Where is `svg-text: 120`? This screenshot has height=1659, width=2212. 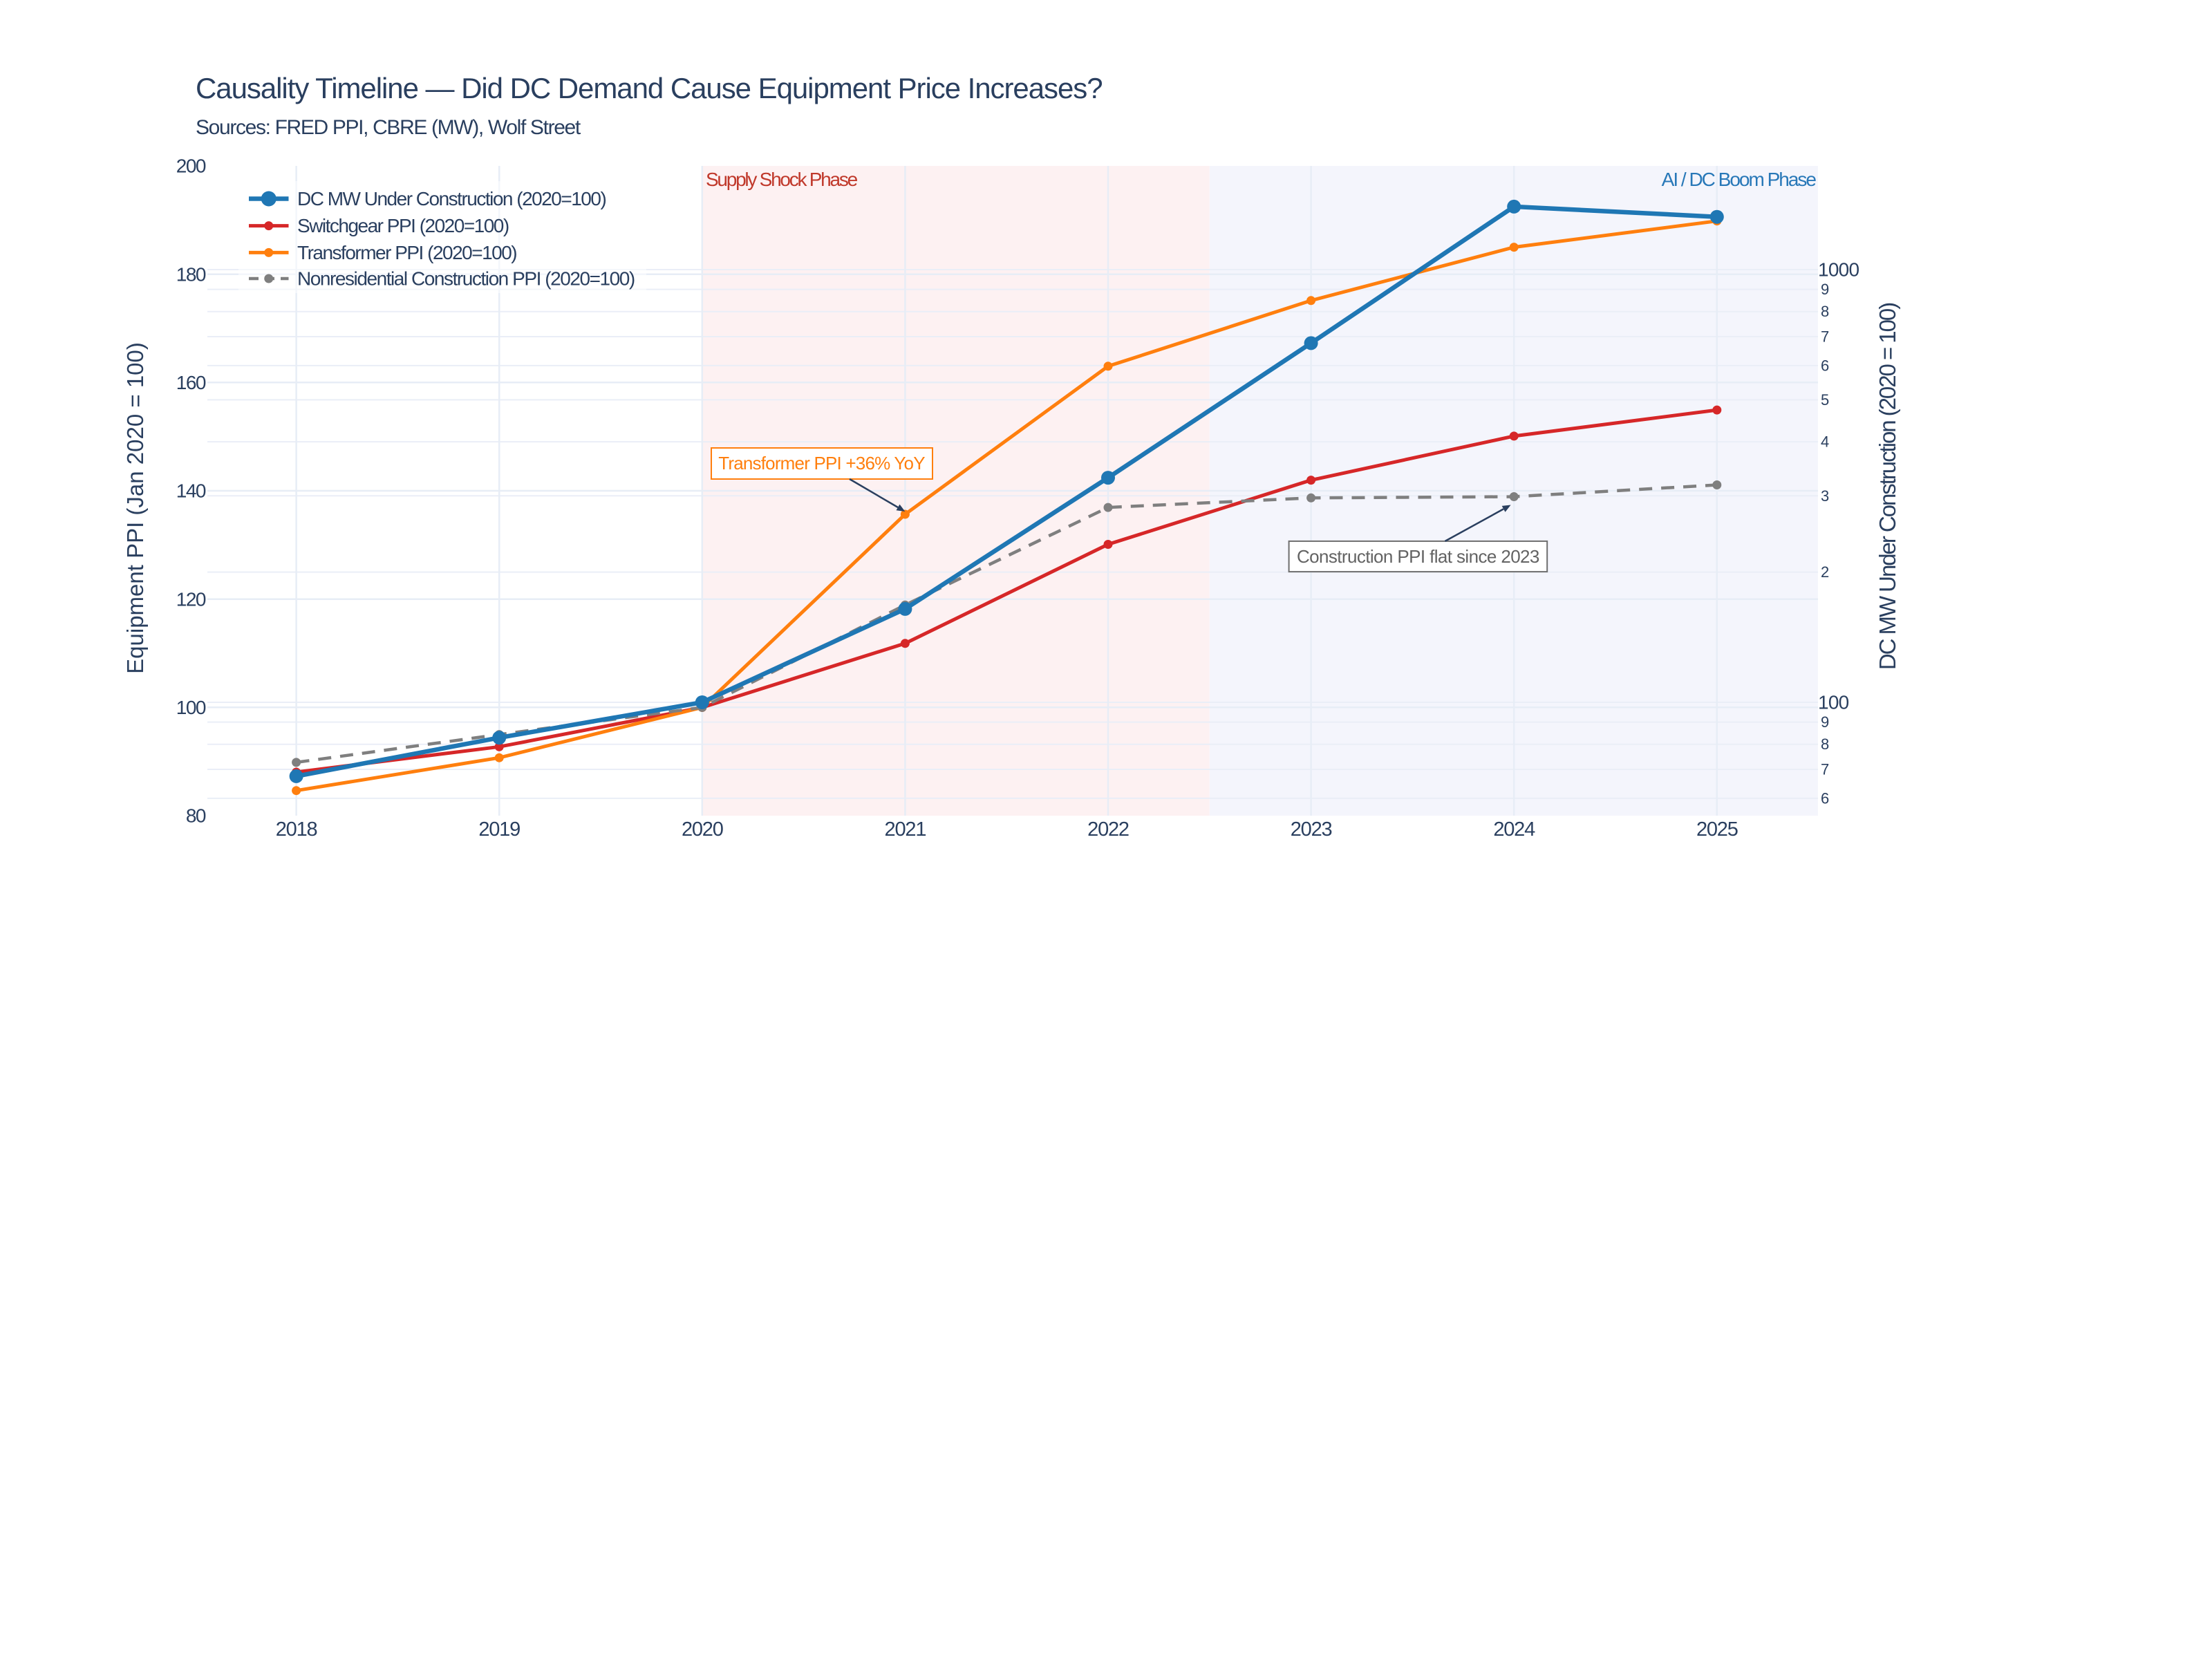 svg-text: 120 is located at coordinates (191, 599).